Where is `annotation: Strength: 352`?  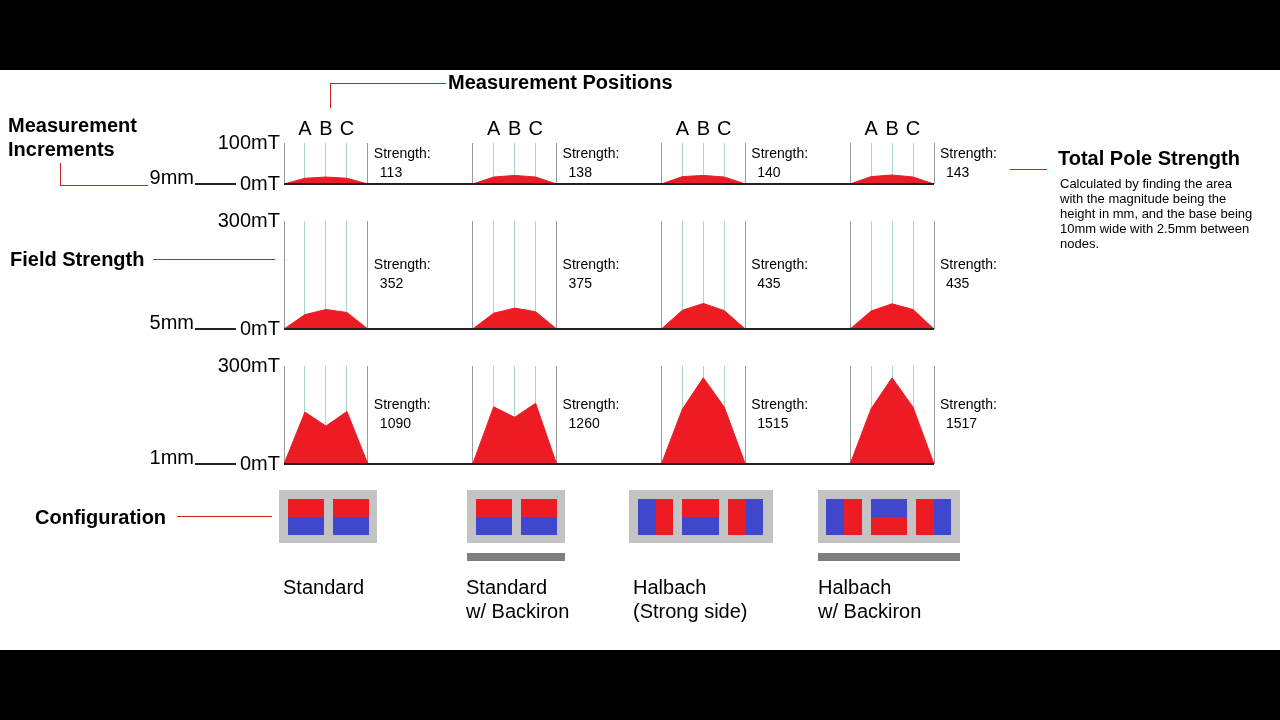
annotation: Strength: 352 is located at coordinates (402, 274).